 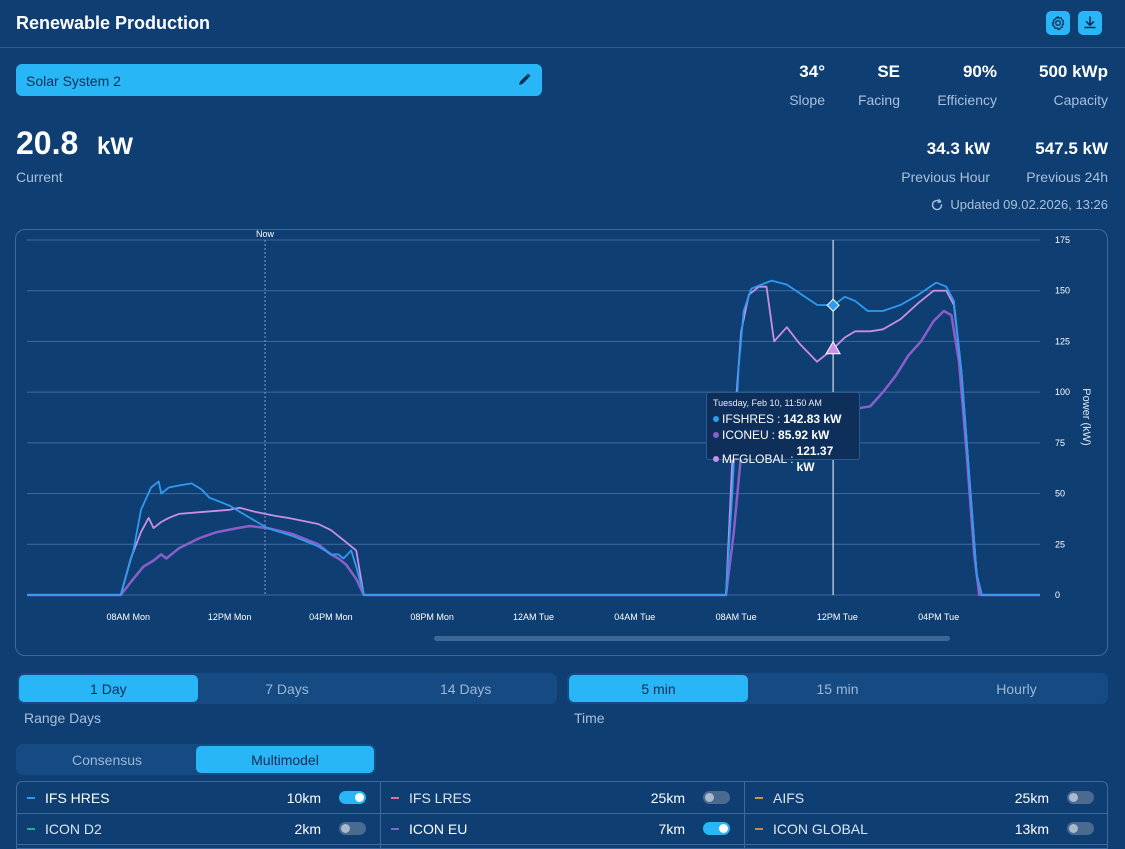 I want to click on model-resolution: 10km, so click(x=303, y=797).